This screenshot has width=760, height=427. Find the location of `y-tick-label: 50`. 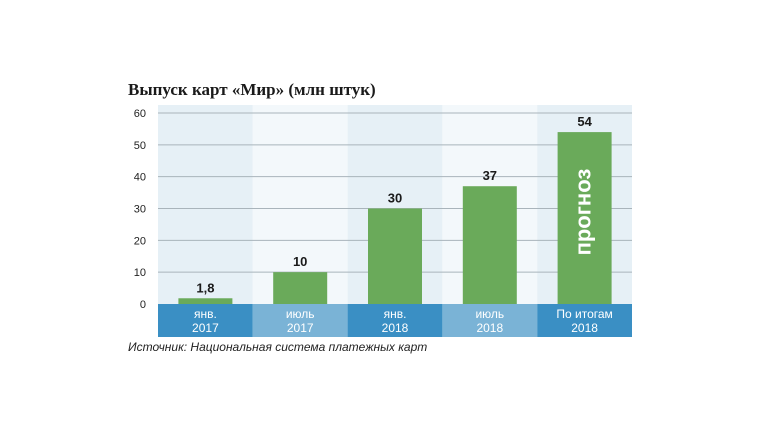

y-tick-label: 50 is located at coordinates (140, 146).